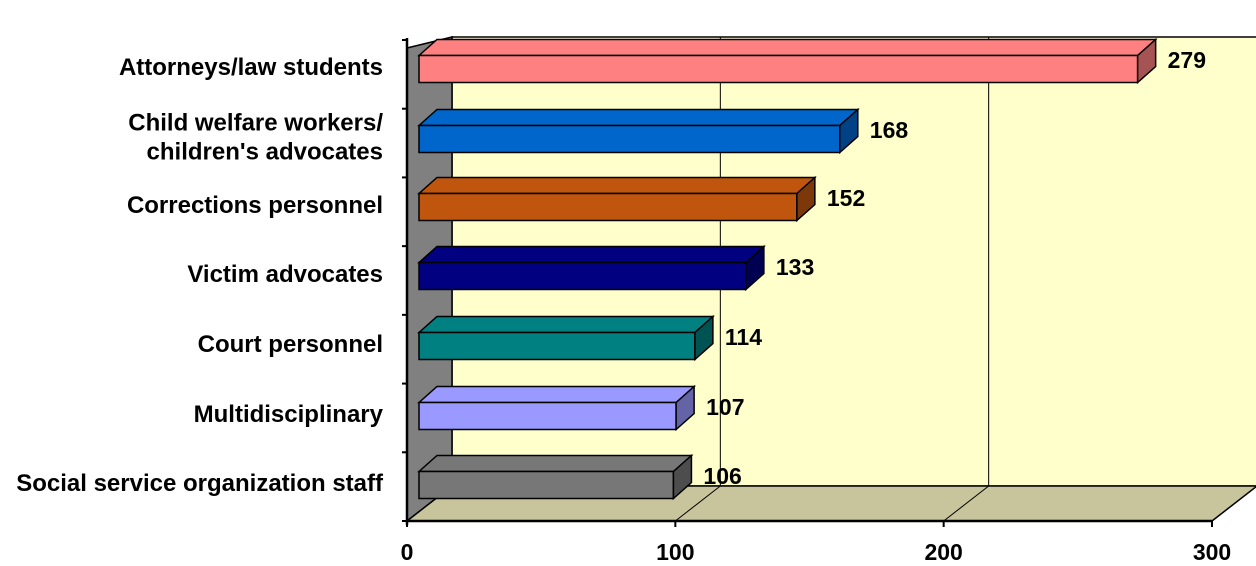 This screenshot has width=1256, height=566. Describe the element at coordinates (200, 483) in the screenshot. I see `category-label: Social service organization staff` at that location.